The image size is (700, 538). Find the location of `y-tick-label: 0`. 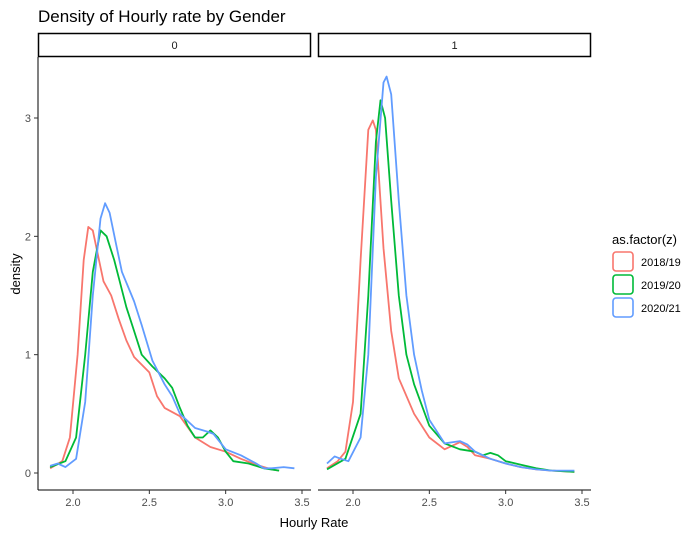

y-tick-label: 0 is located at coordinates (28, 474).